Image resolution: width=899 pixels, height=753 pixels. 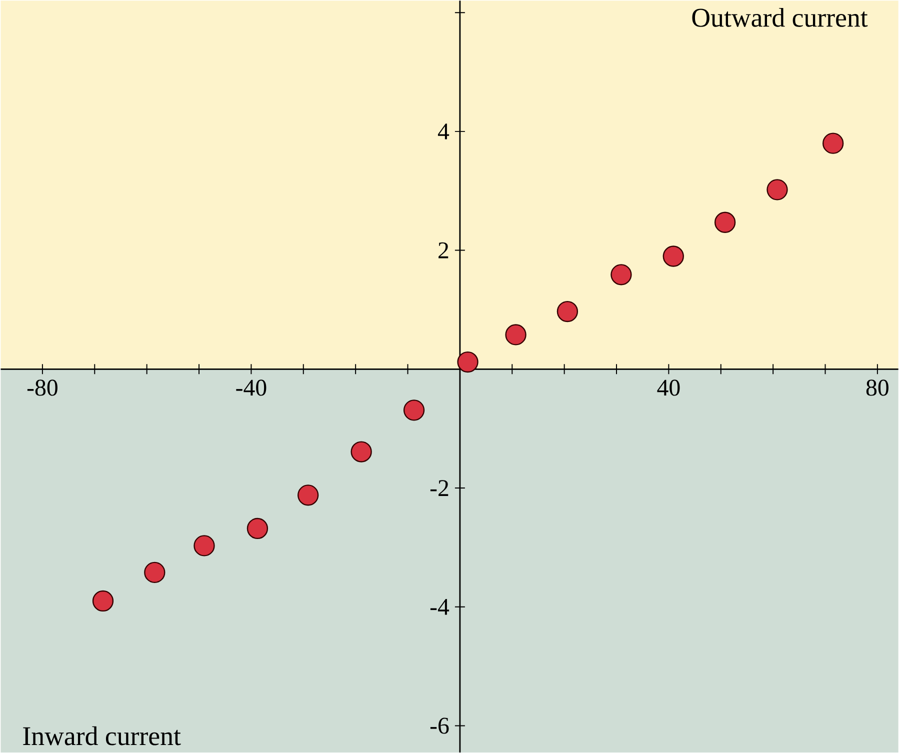 I want to click on y-tick-label: -4, so click(x=440, y=606).